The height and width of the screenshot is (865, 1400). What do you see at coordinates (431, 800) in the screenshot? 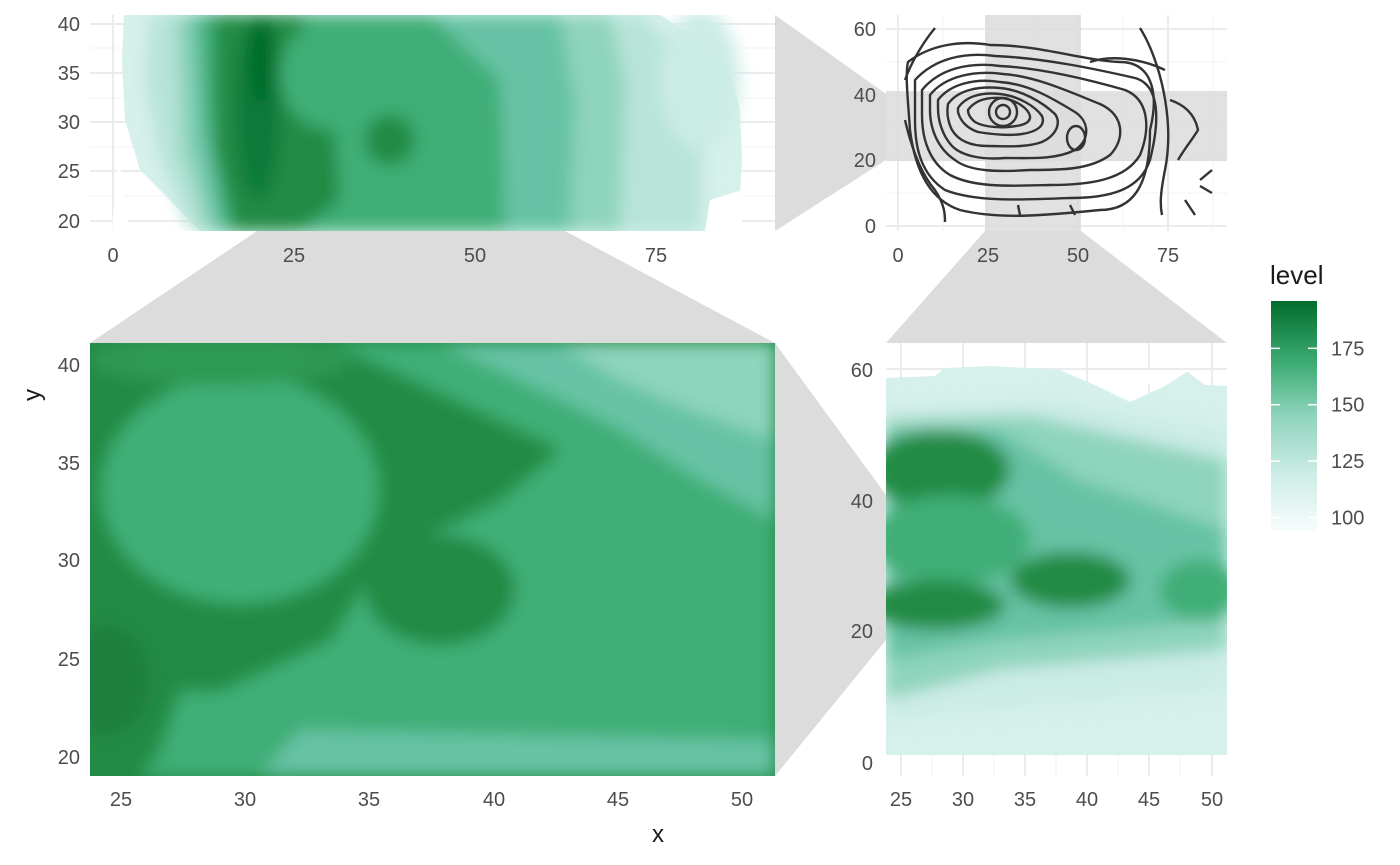
I see `panel-zoom-xy-x-ticks: 25 30 35 40 45 50` at bounding box center [431, 800].